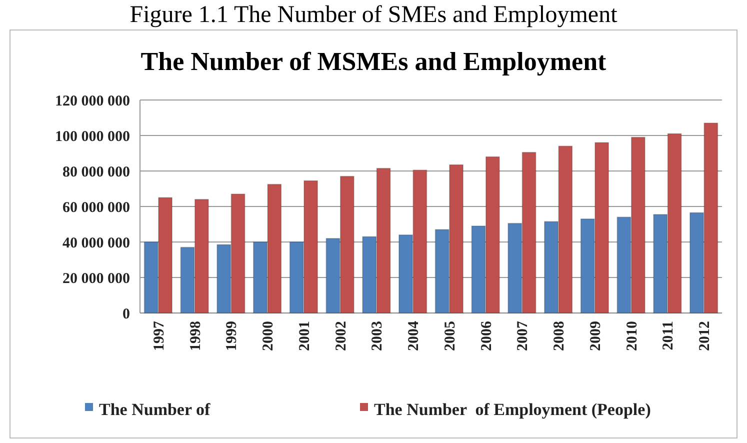  I want to click on x-tick-label: 1998, so click(196, 336).